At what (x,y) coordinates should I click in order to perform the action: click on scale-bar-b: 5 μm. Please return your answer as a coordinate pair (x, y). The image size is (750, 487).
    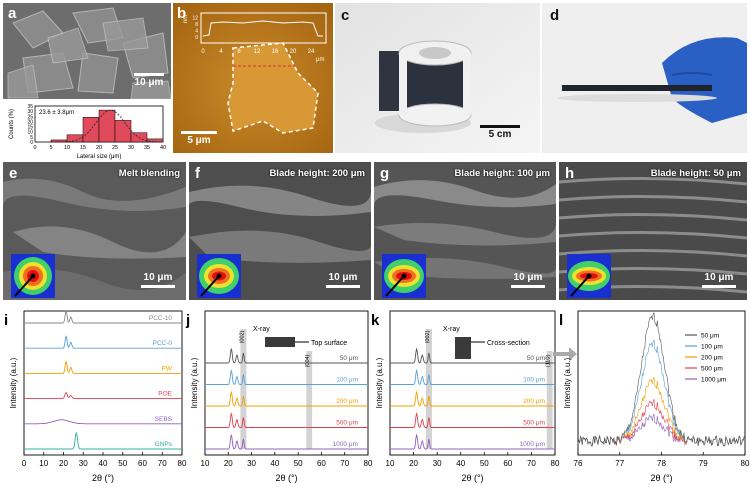
    Looking at the image, I should click on (199, 138).